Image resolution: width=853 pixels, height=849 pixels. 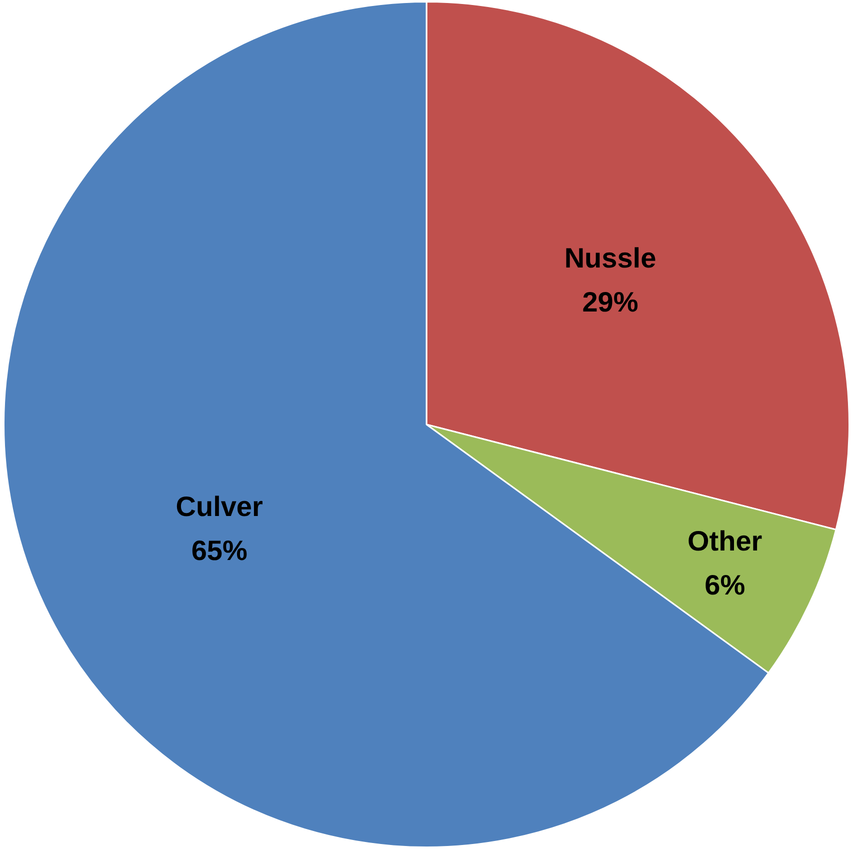 What do you see at coordinates (219, 550) in the screenshot?
I see `data-label: 65%` at bounding box center [219, 550].